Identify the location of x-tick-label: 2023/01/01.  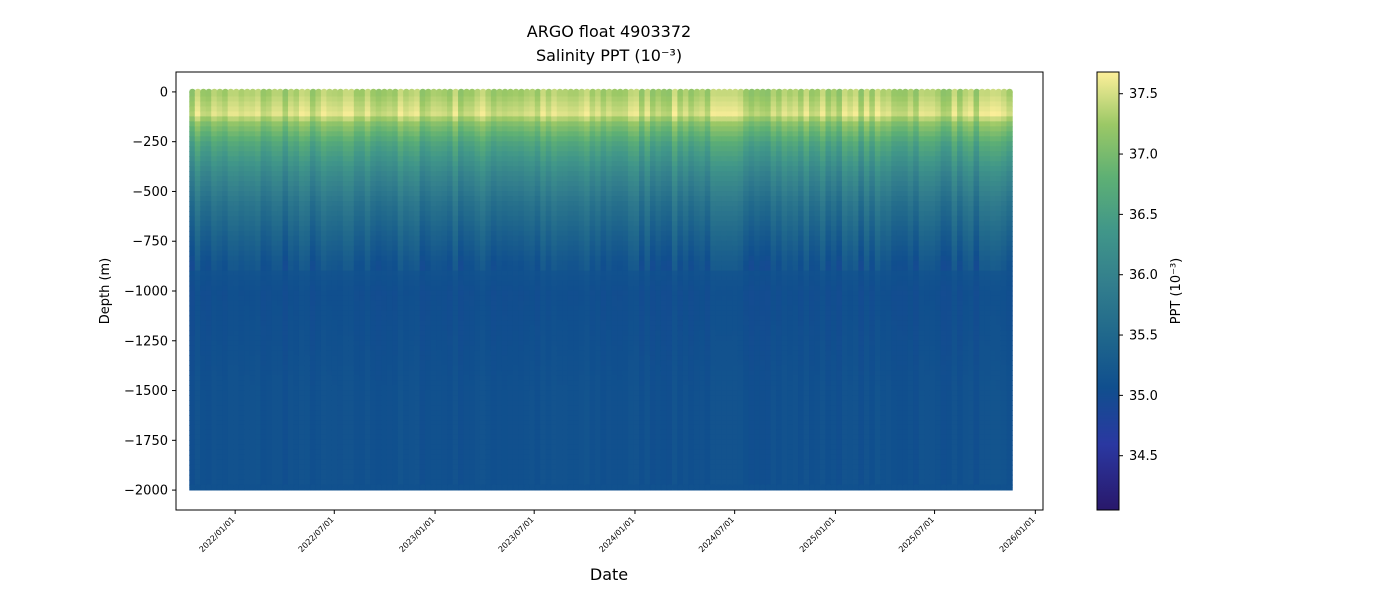
(417, 534).